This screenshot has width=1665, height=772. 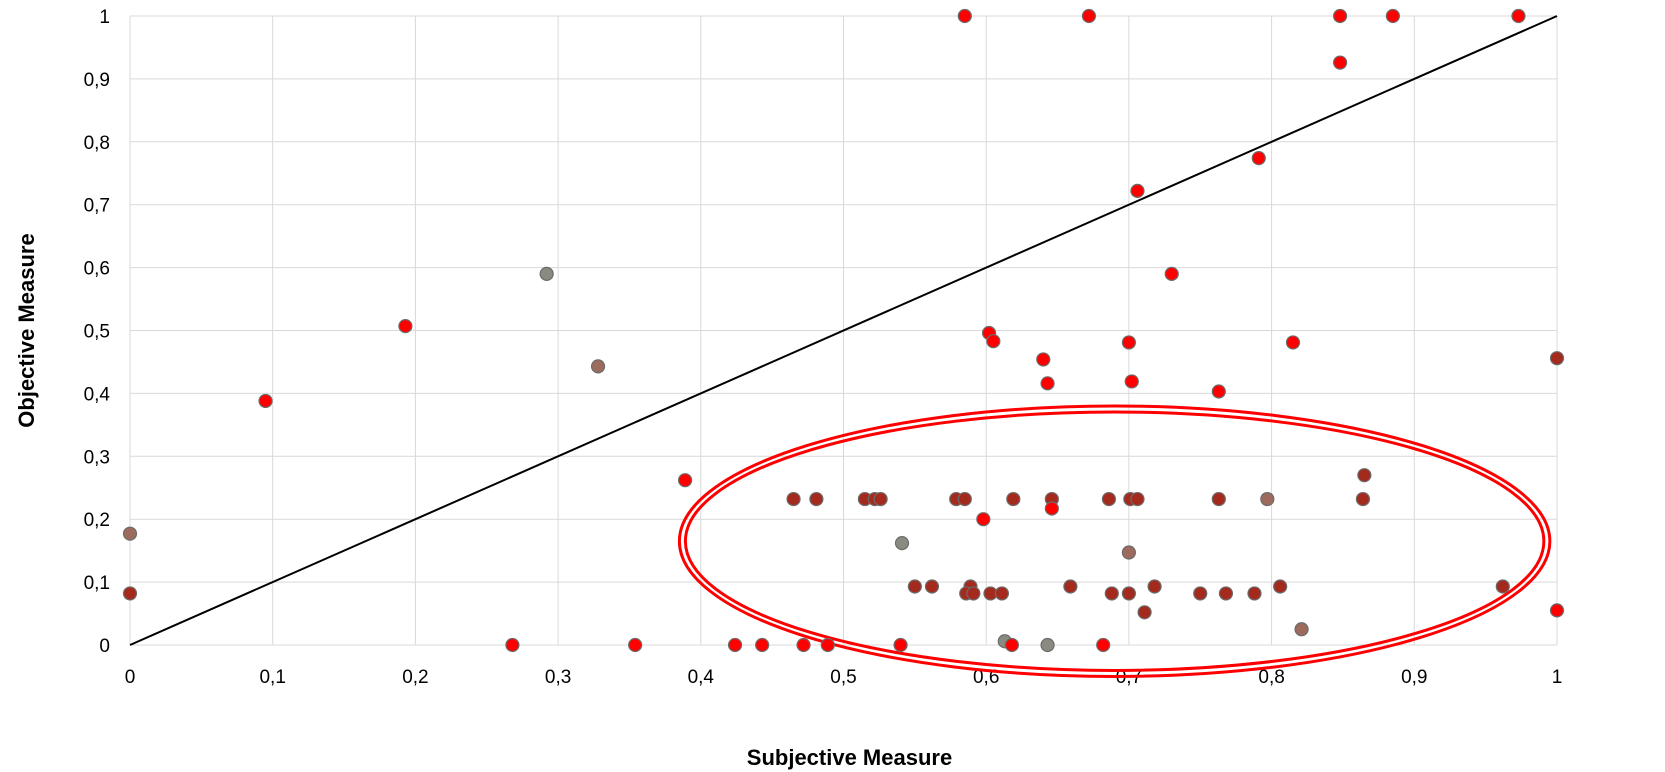 I want to click on x-tick-label: 0,4, so click(x=701, y=677).